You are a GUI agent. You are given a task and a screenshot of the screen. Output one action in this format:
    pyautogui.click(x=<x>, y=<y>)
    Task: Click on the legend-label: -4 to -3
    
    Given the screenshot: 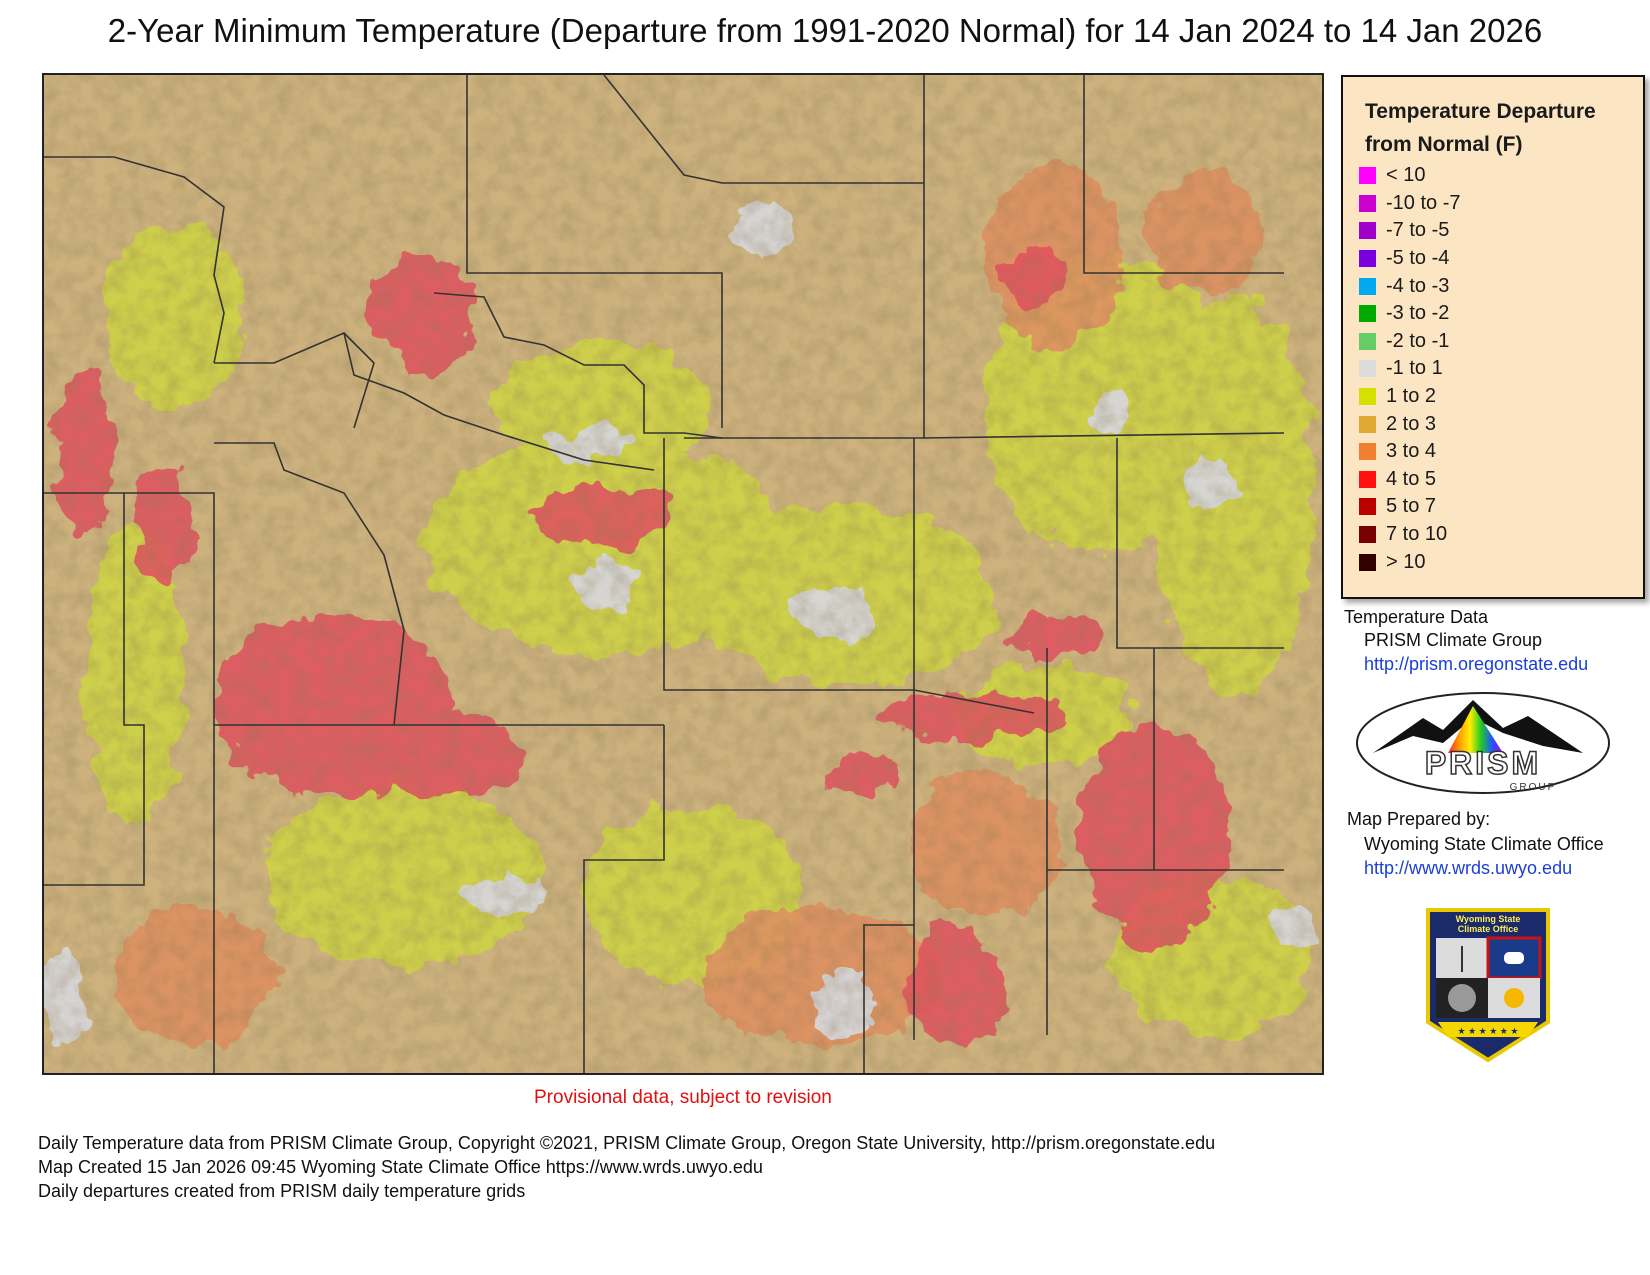 What is the action you would take?
    pyautogui.click(x=1418, y=285)
    